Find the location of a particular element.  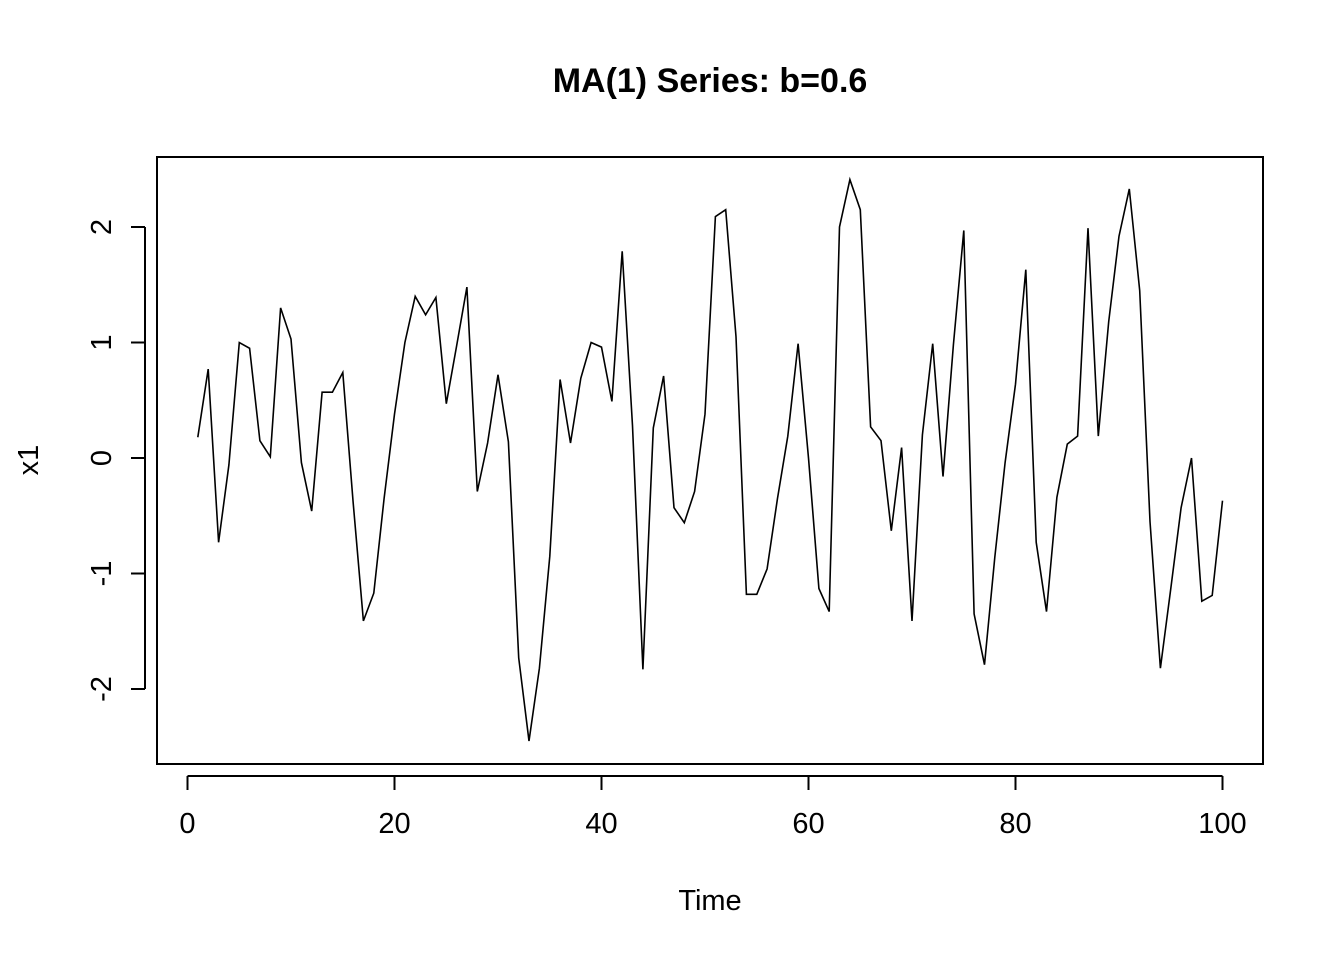

x-axis: 0 20 40 60 80 100 is located at coordinates (713, 807).